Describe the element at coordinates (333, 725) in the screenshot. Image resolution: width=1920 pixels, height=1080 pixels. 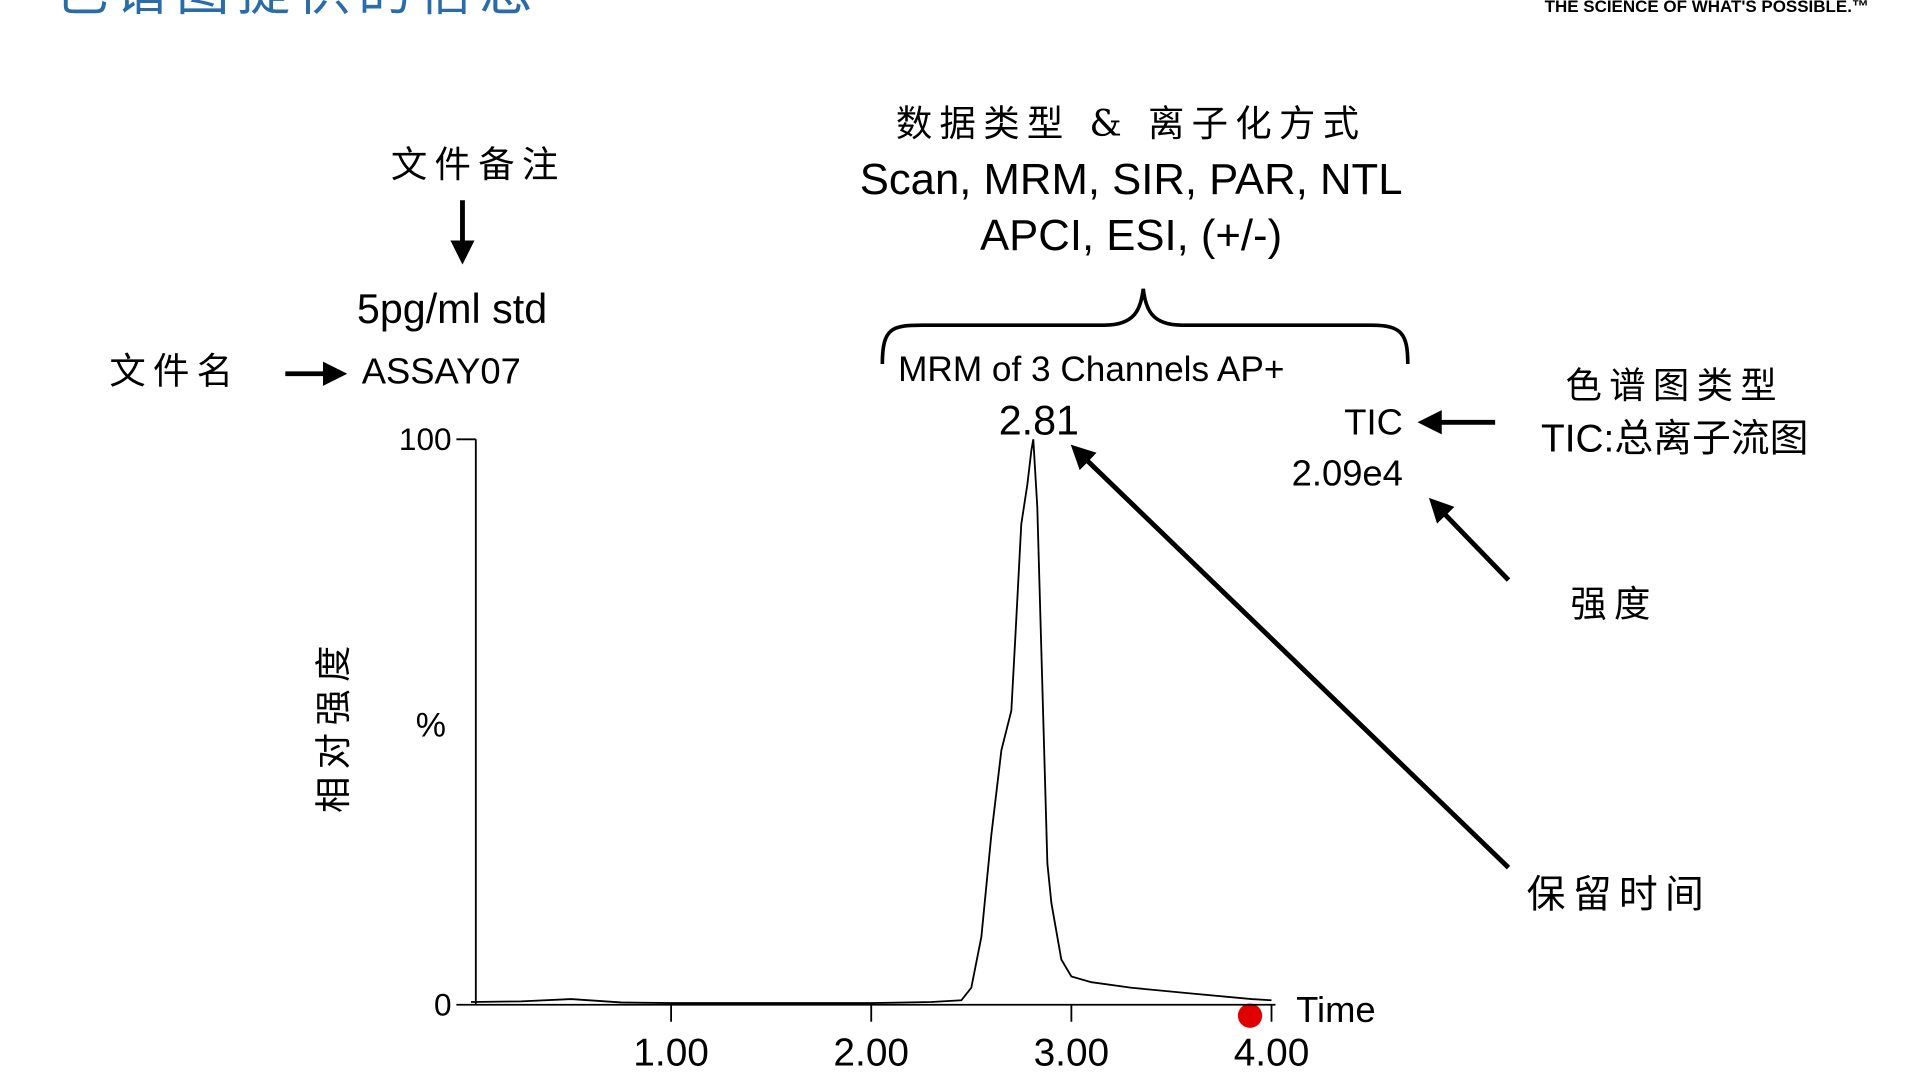
I see `y-title: 相对强度` at that location.